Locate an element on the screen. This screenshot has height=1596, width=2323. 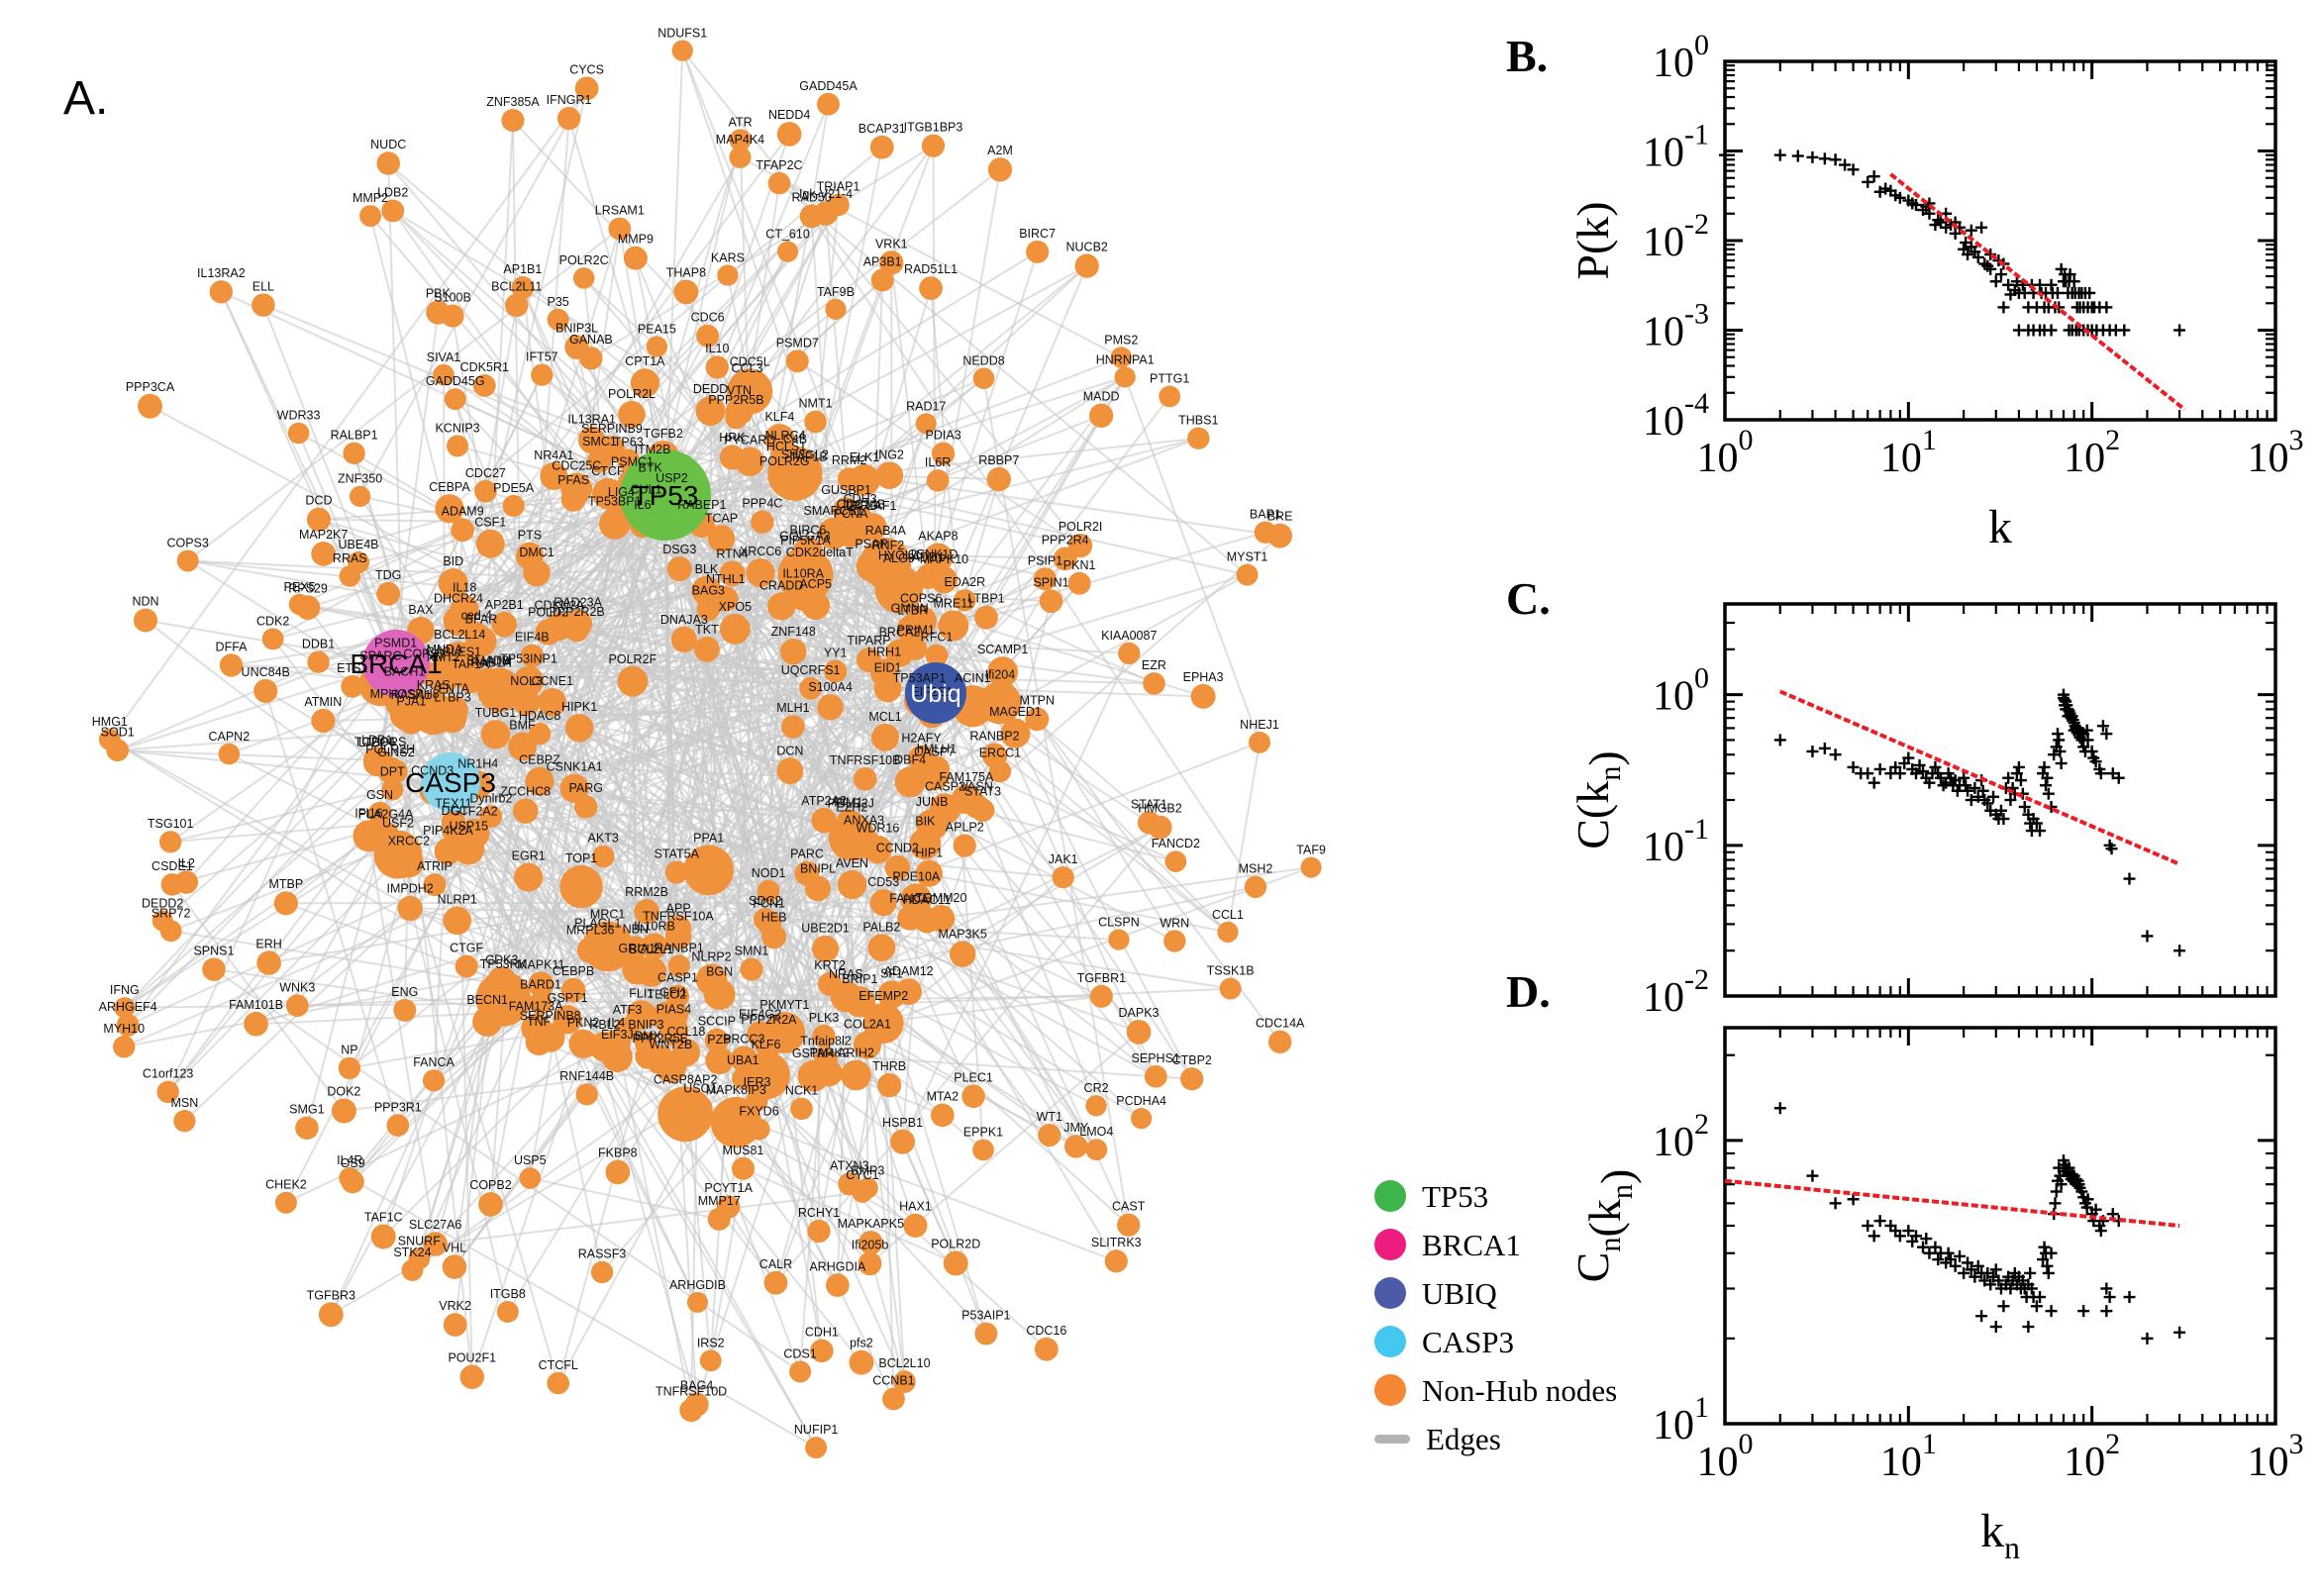
hub-node-ubiq is located at coordinates (936, 693).